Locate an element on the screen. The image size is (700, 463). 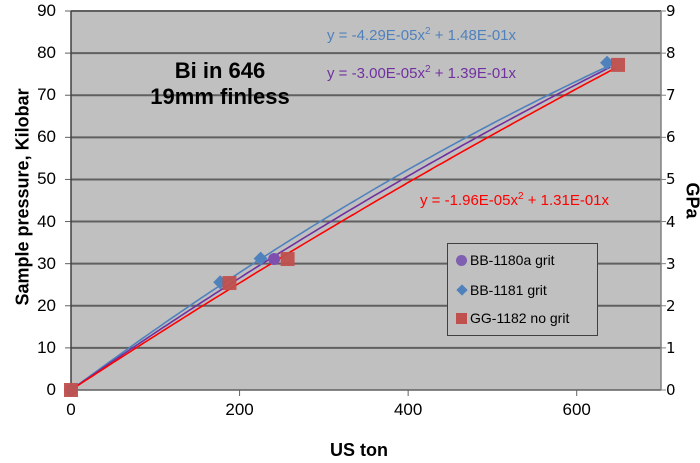
y2-tick-label: 2 is located at coordinates (671, 305).